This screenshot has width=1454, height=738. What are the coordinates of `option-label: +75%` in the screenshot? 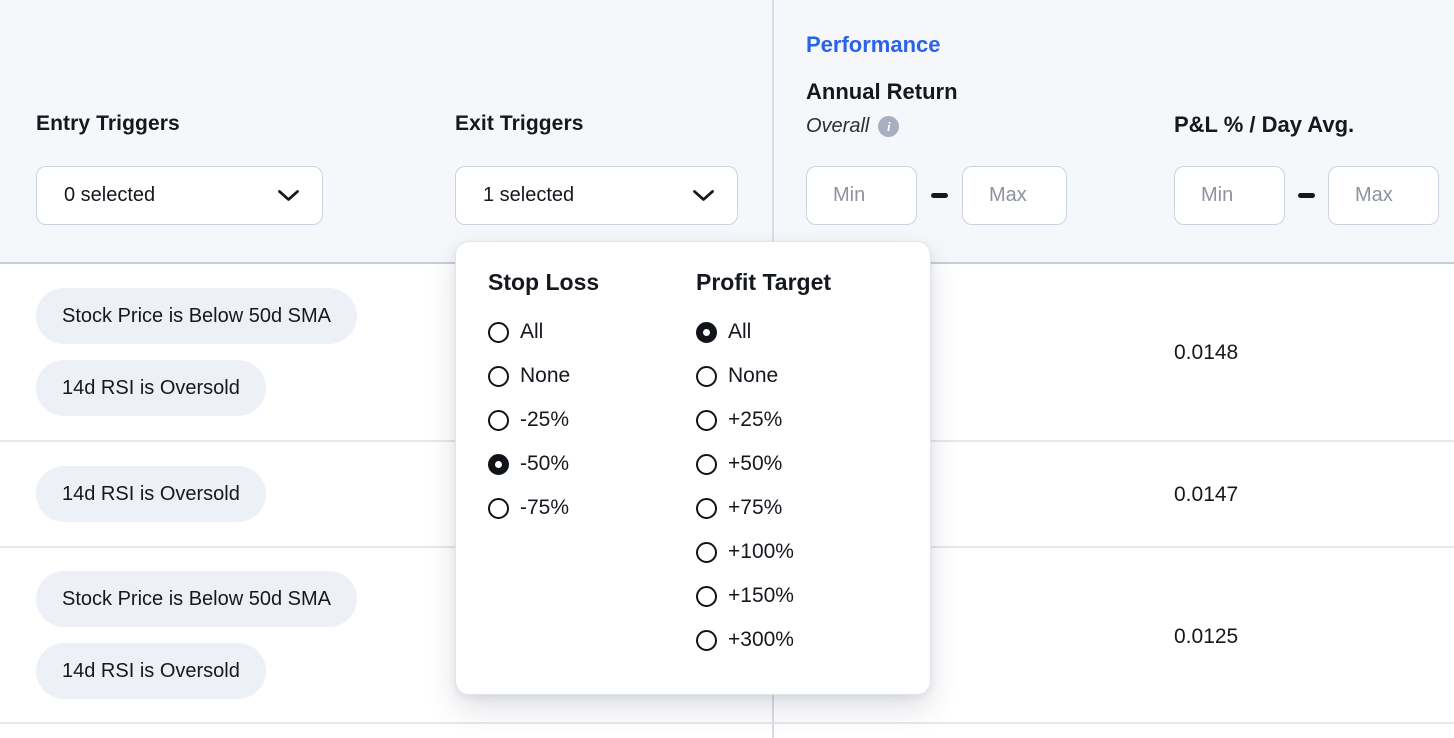 It's located at (755, 507).